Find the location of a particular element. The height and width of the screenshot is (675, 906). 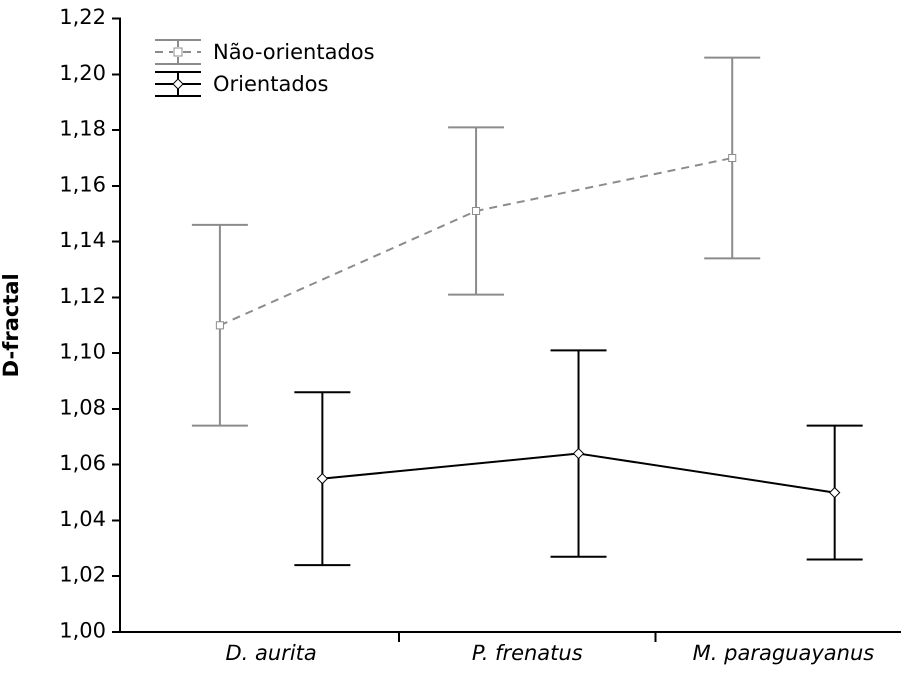

y-tick-label: 1,12 is located at coordinates (82, 296).